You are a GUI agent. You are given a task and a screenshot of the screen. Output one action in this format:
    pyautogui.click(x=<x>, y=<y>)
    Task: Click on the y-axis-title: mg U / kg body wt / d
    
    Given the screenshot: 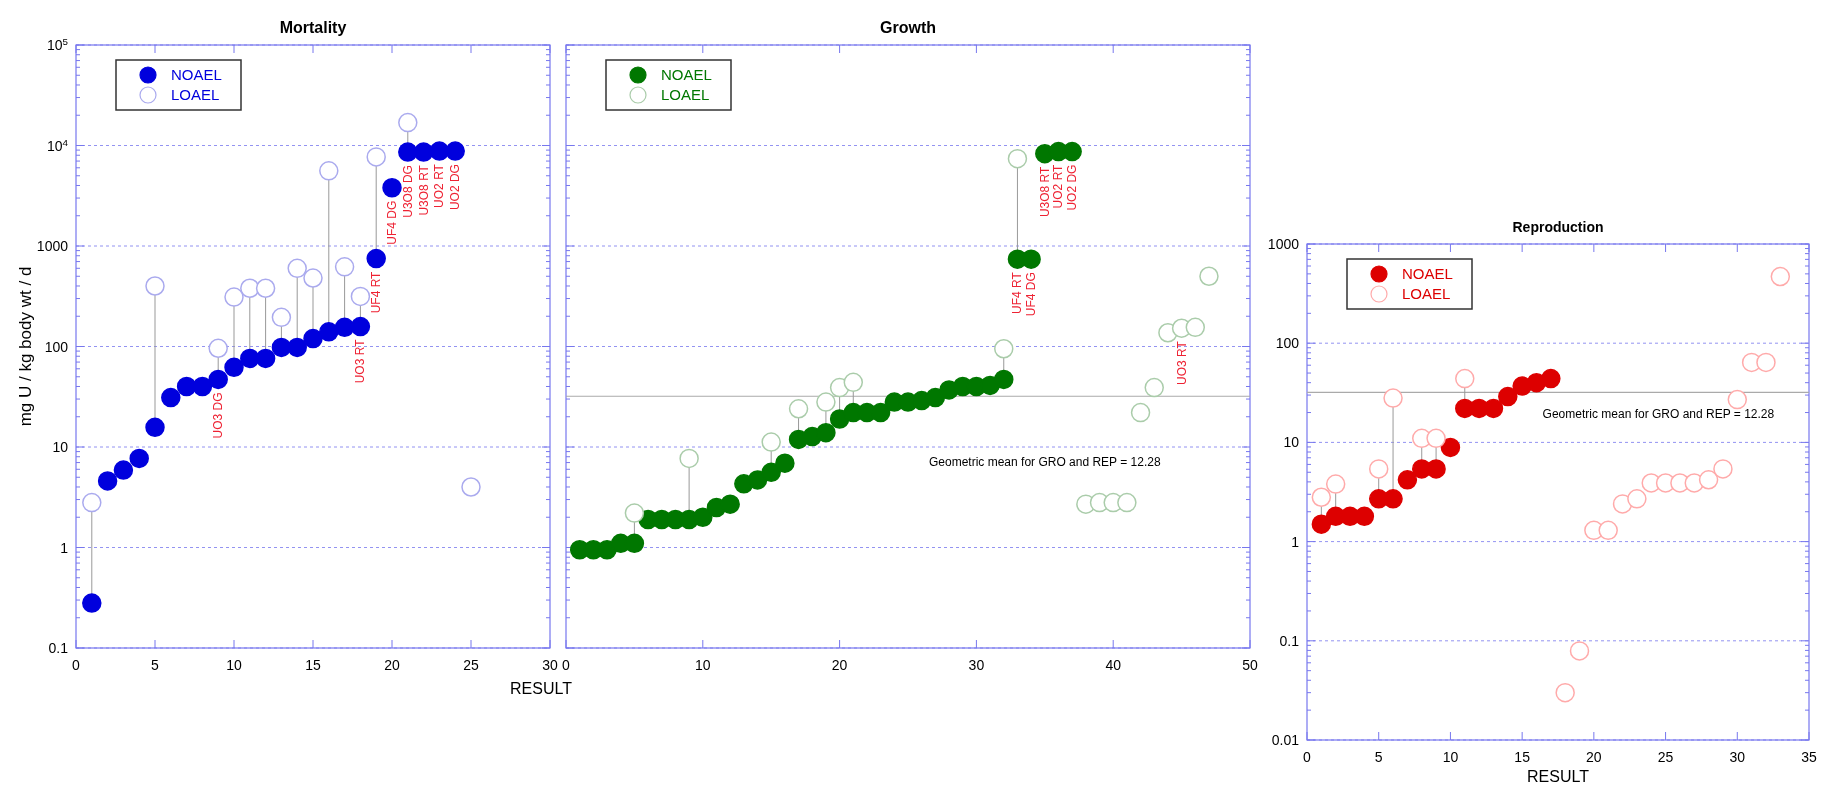 What is the action you would take?
    pyautogui.click(x=25, y=346)
    